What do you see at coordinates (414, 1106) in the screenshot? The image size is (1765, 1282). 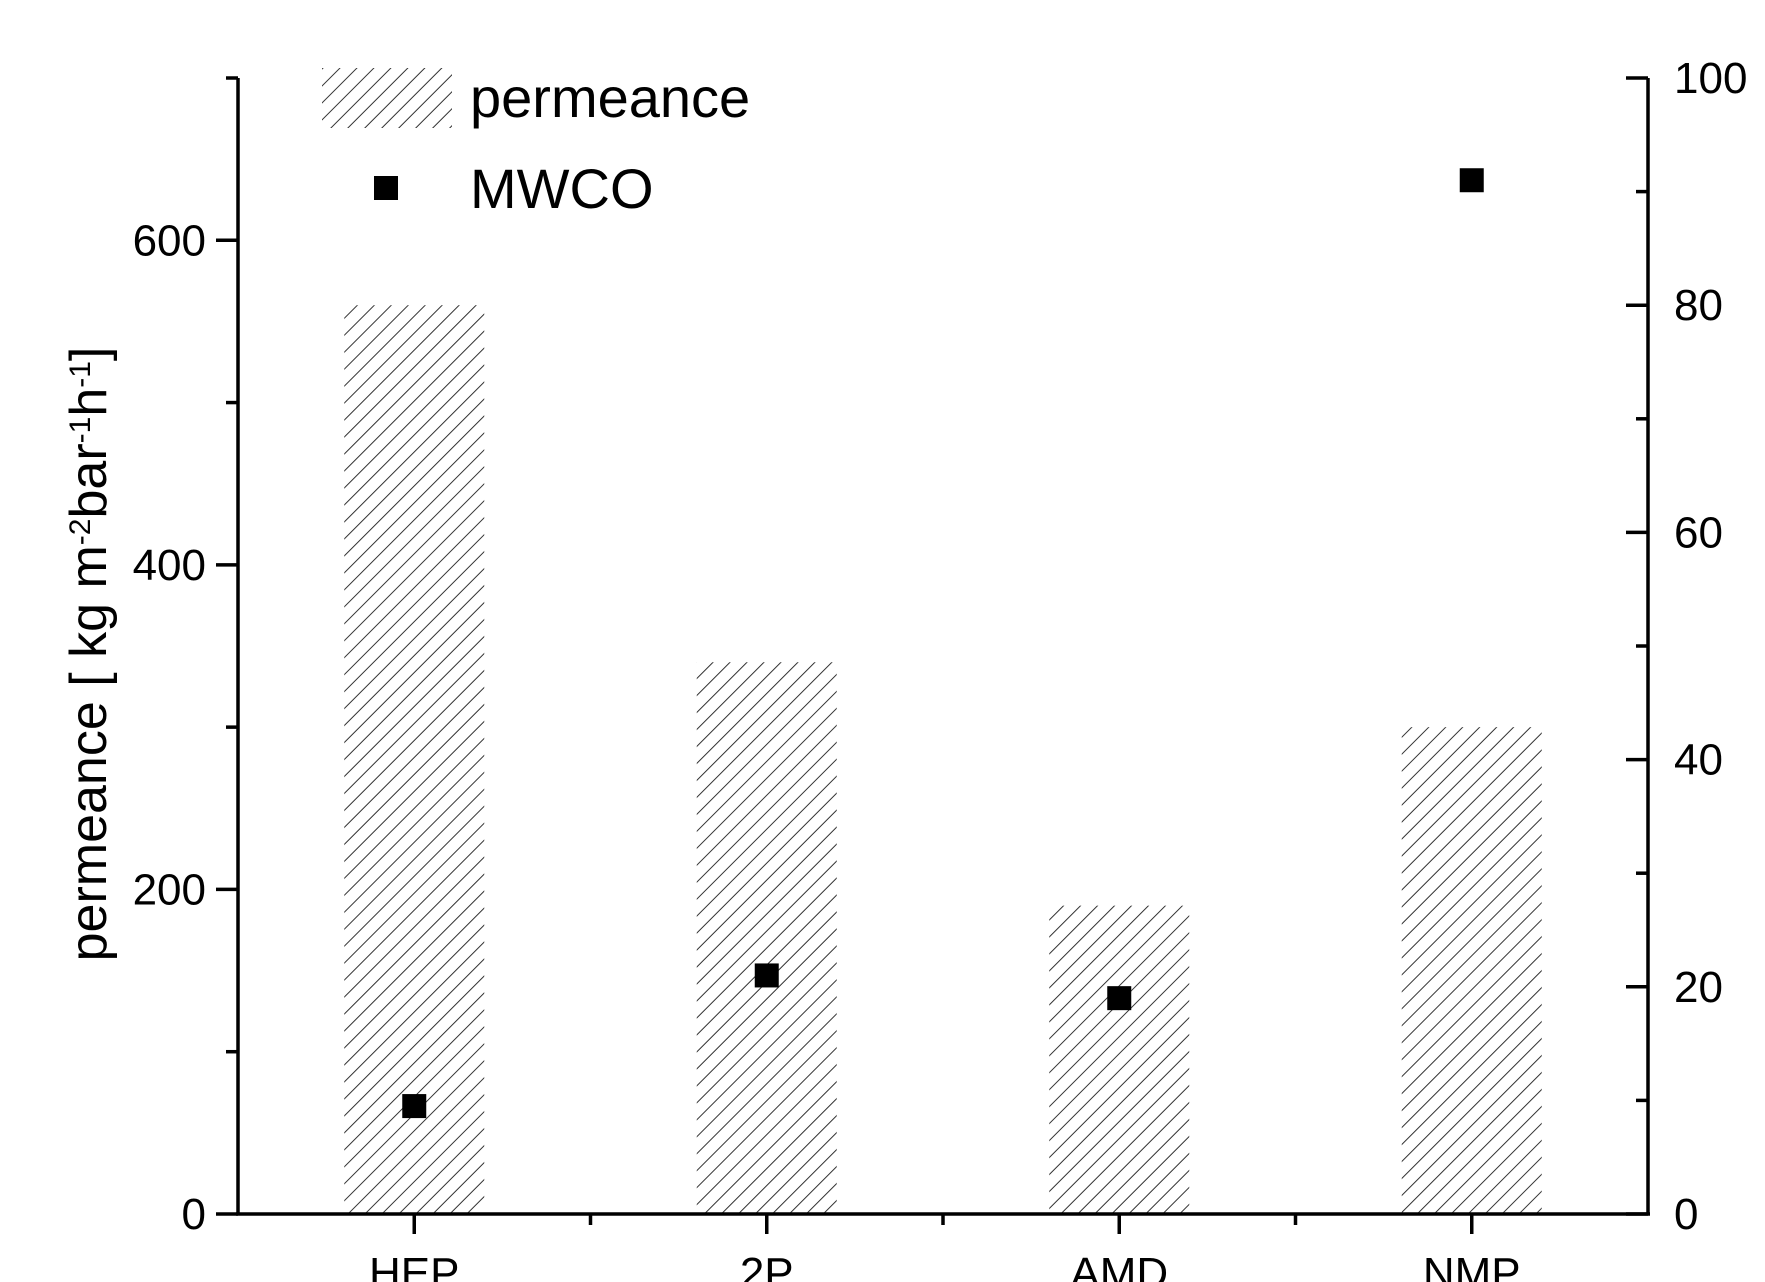 I see `marker-HEP` at bounding box center [414, 1106].